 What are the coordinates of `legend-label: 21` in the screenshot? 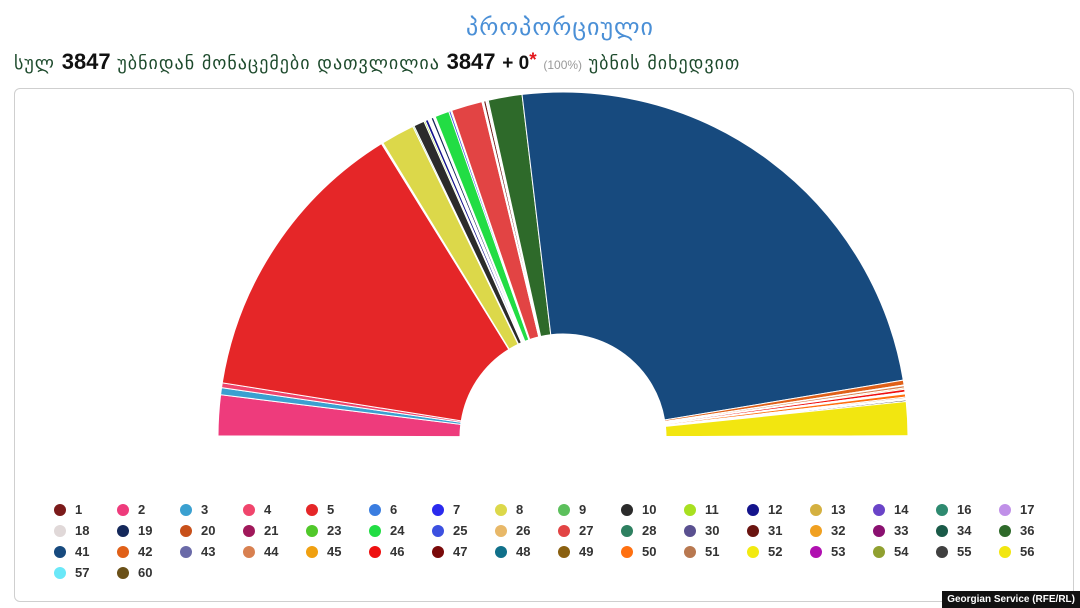 It's located at (271, 530).